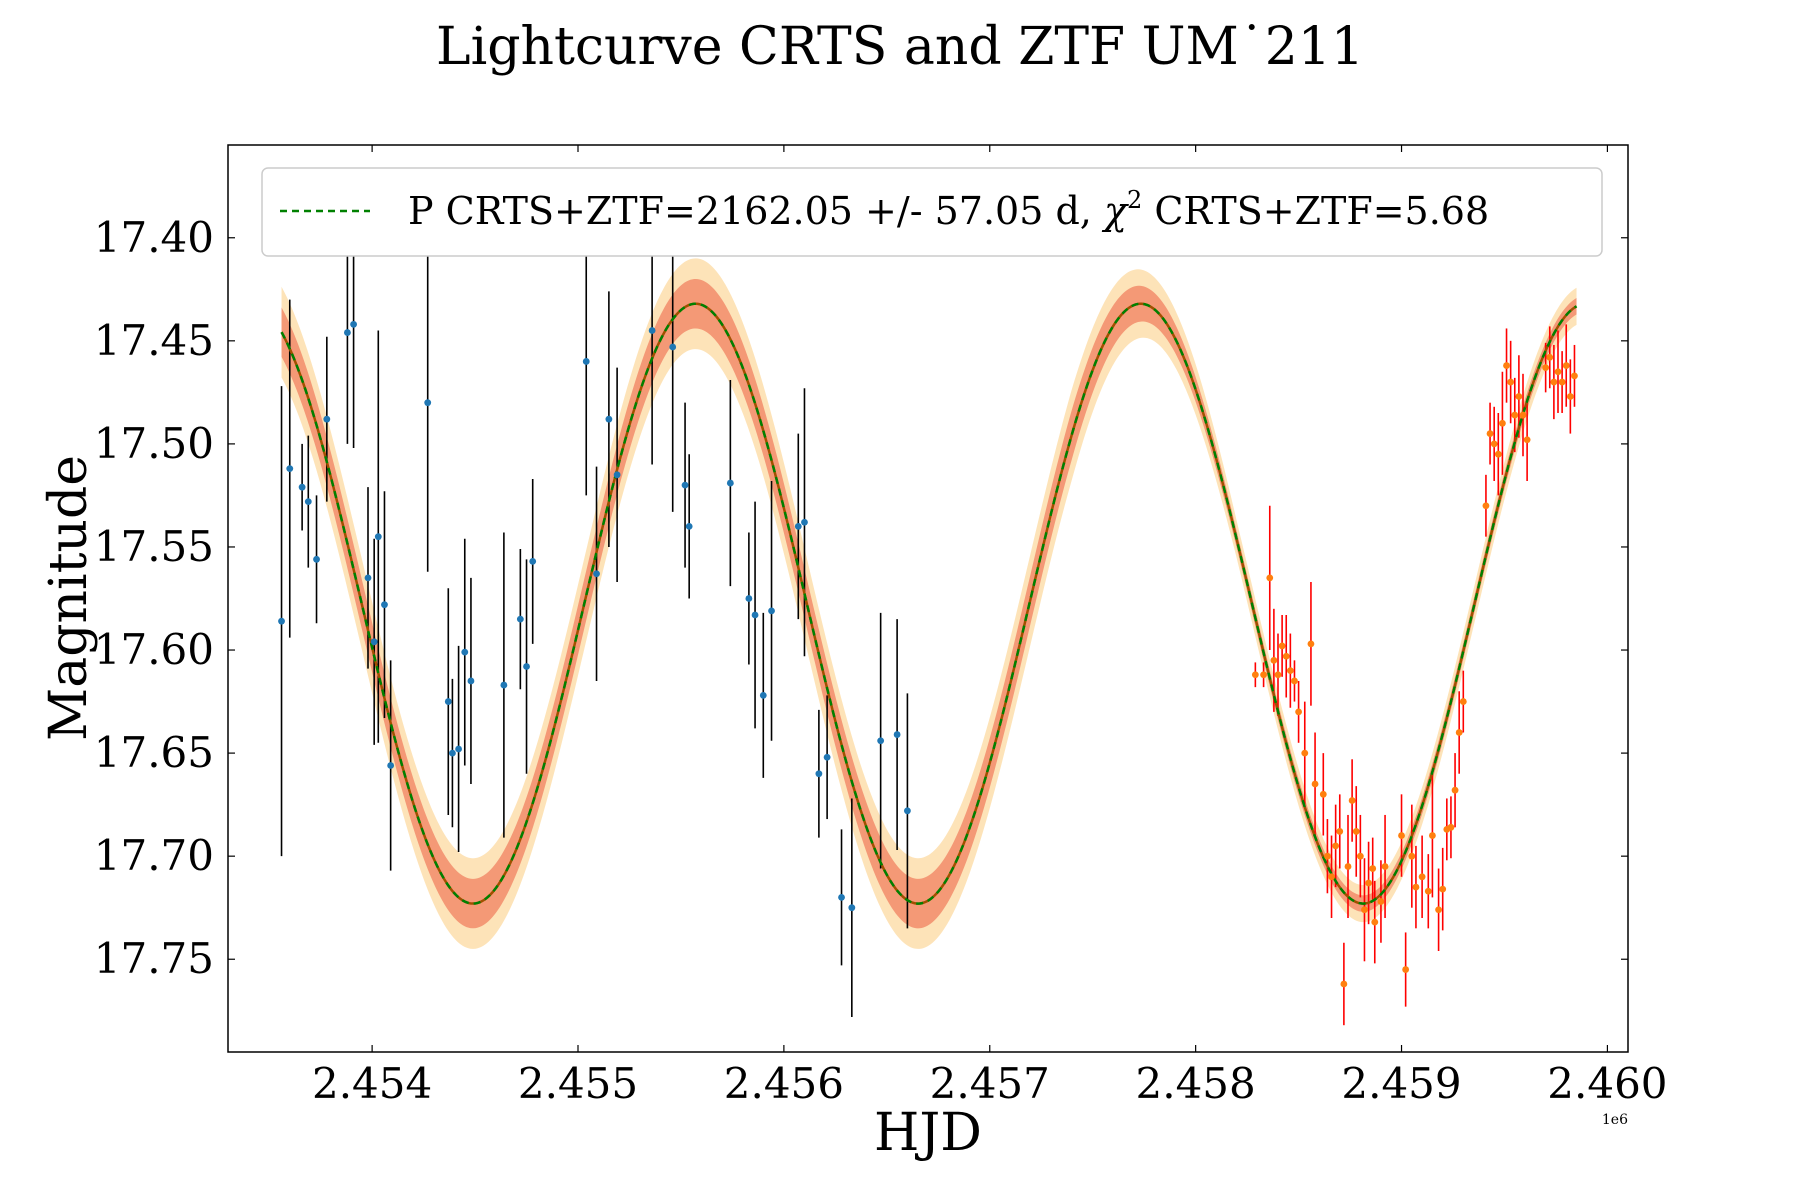 Image resolution: width=1800 pixels, height=1200 pixels. Describe the element at coordinates (578, 1083) in the screenshot. I see `x-tick-label: 2.455` at that location.